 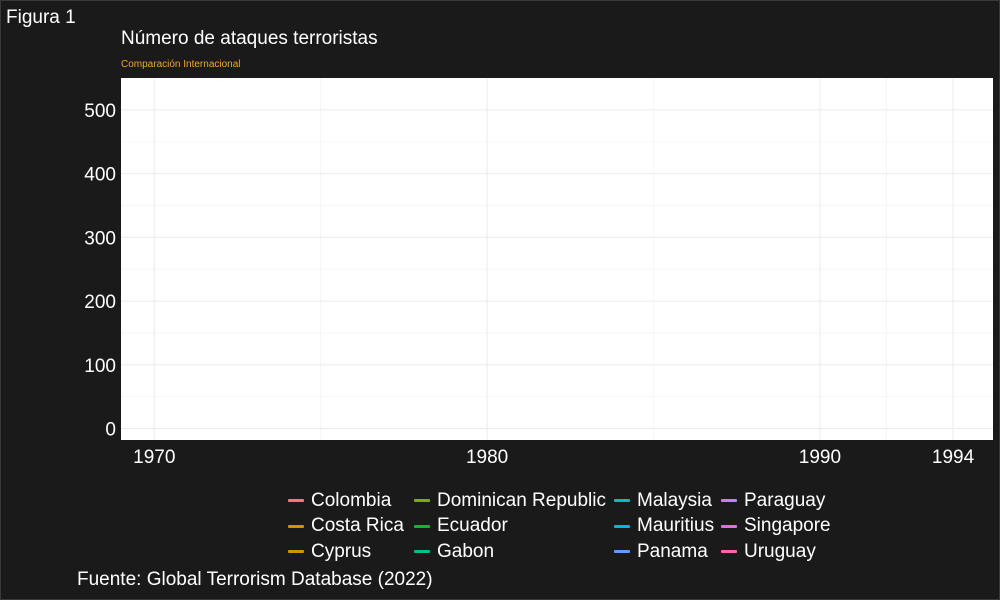 I want to click on legend-label: Ecuador, so click(x=472, y=526).